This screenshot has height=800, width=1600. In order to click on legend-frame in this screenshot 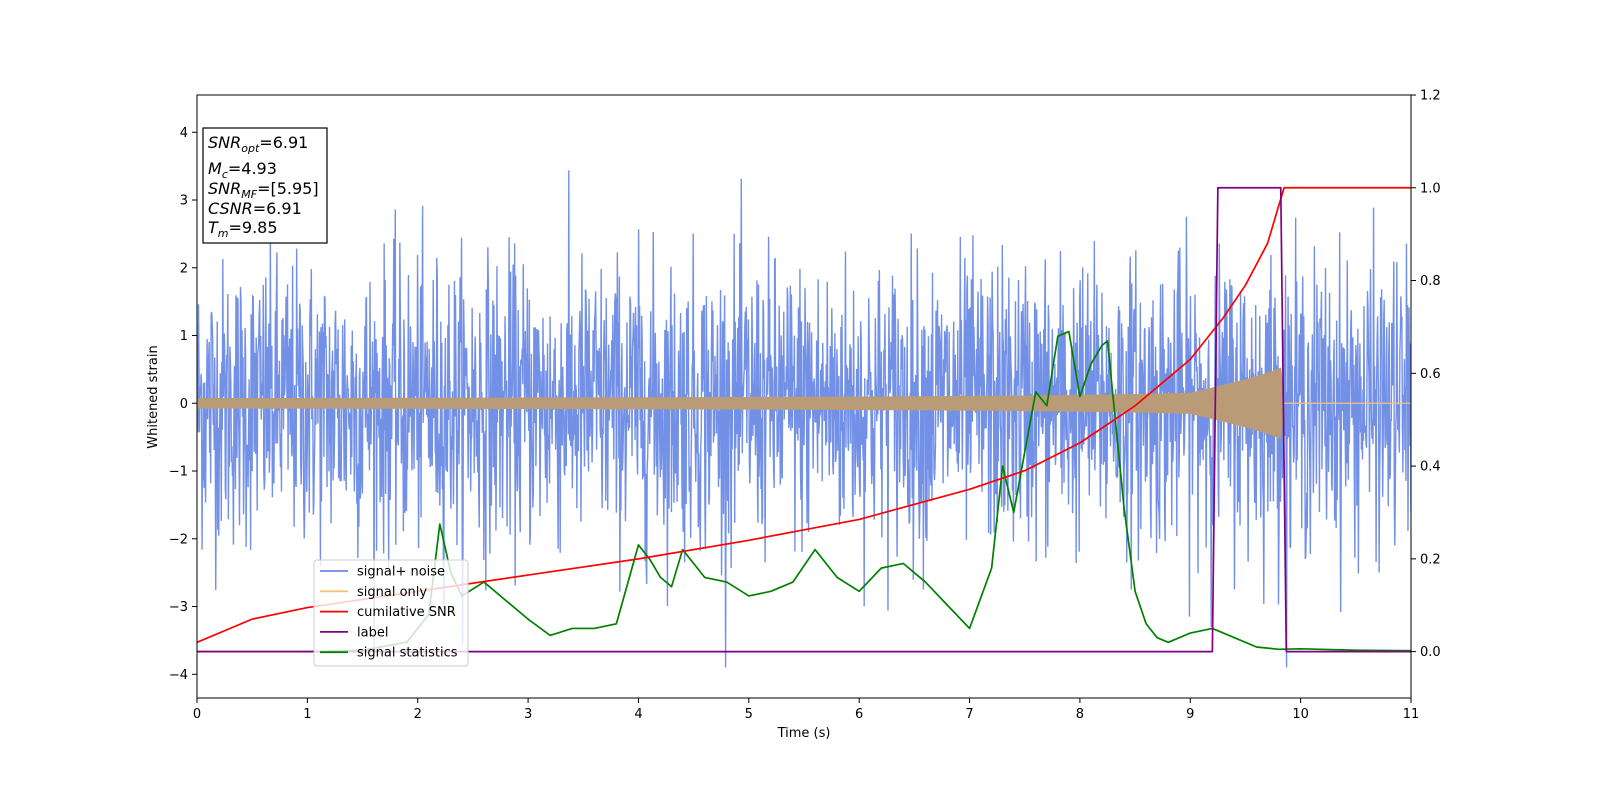, I will do `click(391, 613)`.